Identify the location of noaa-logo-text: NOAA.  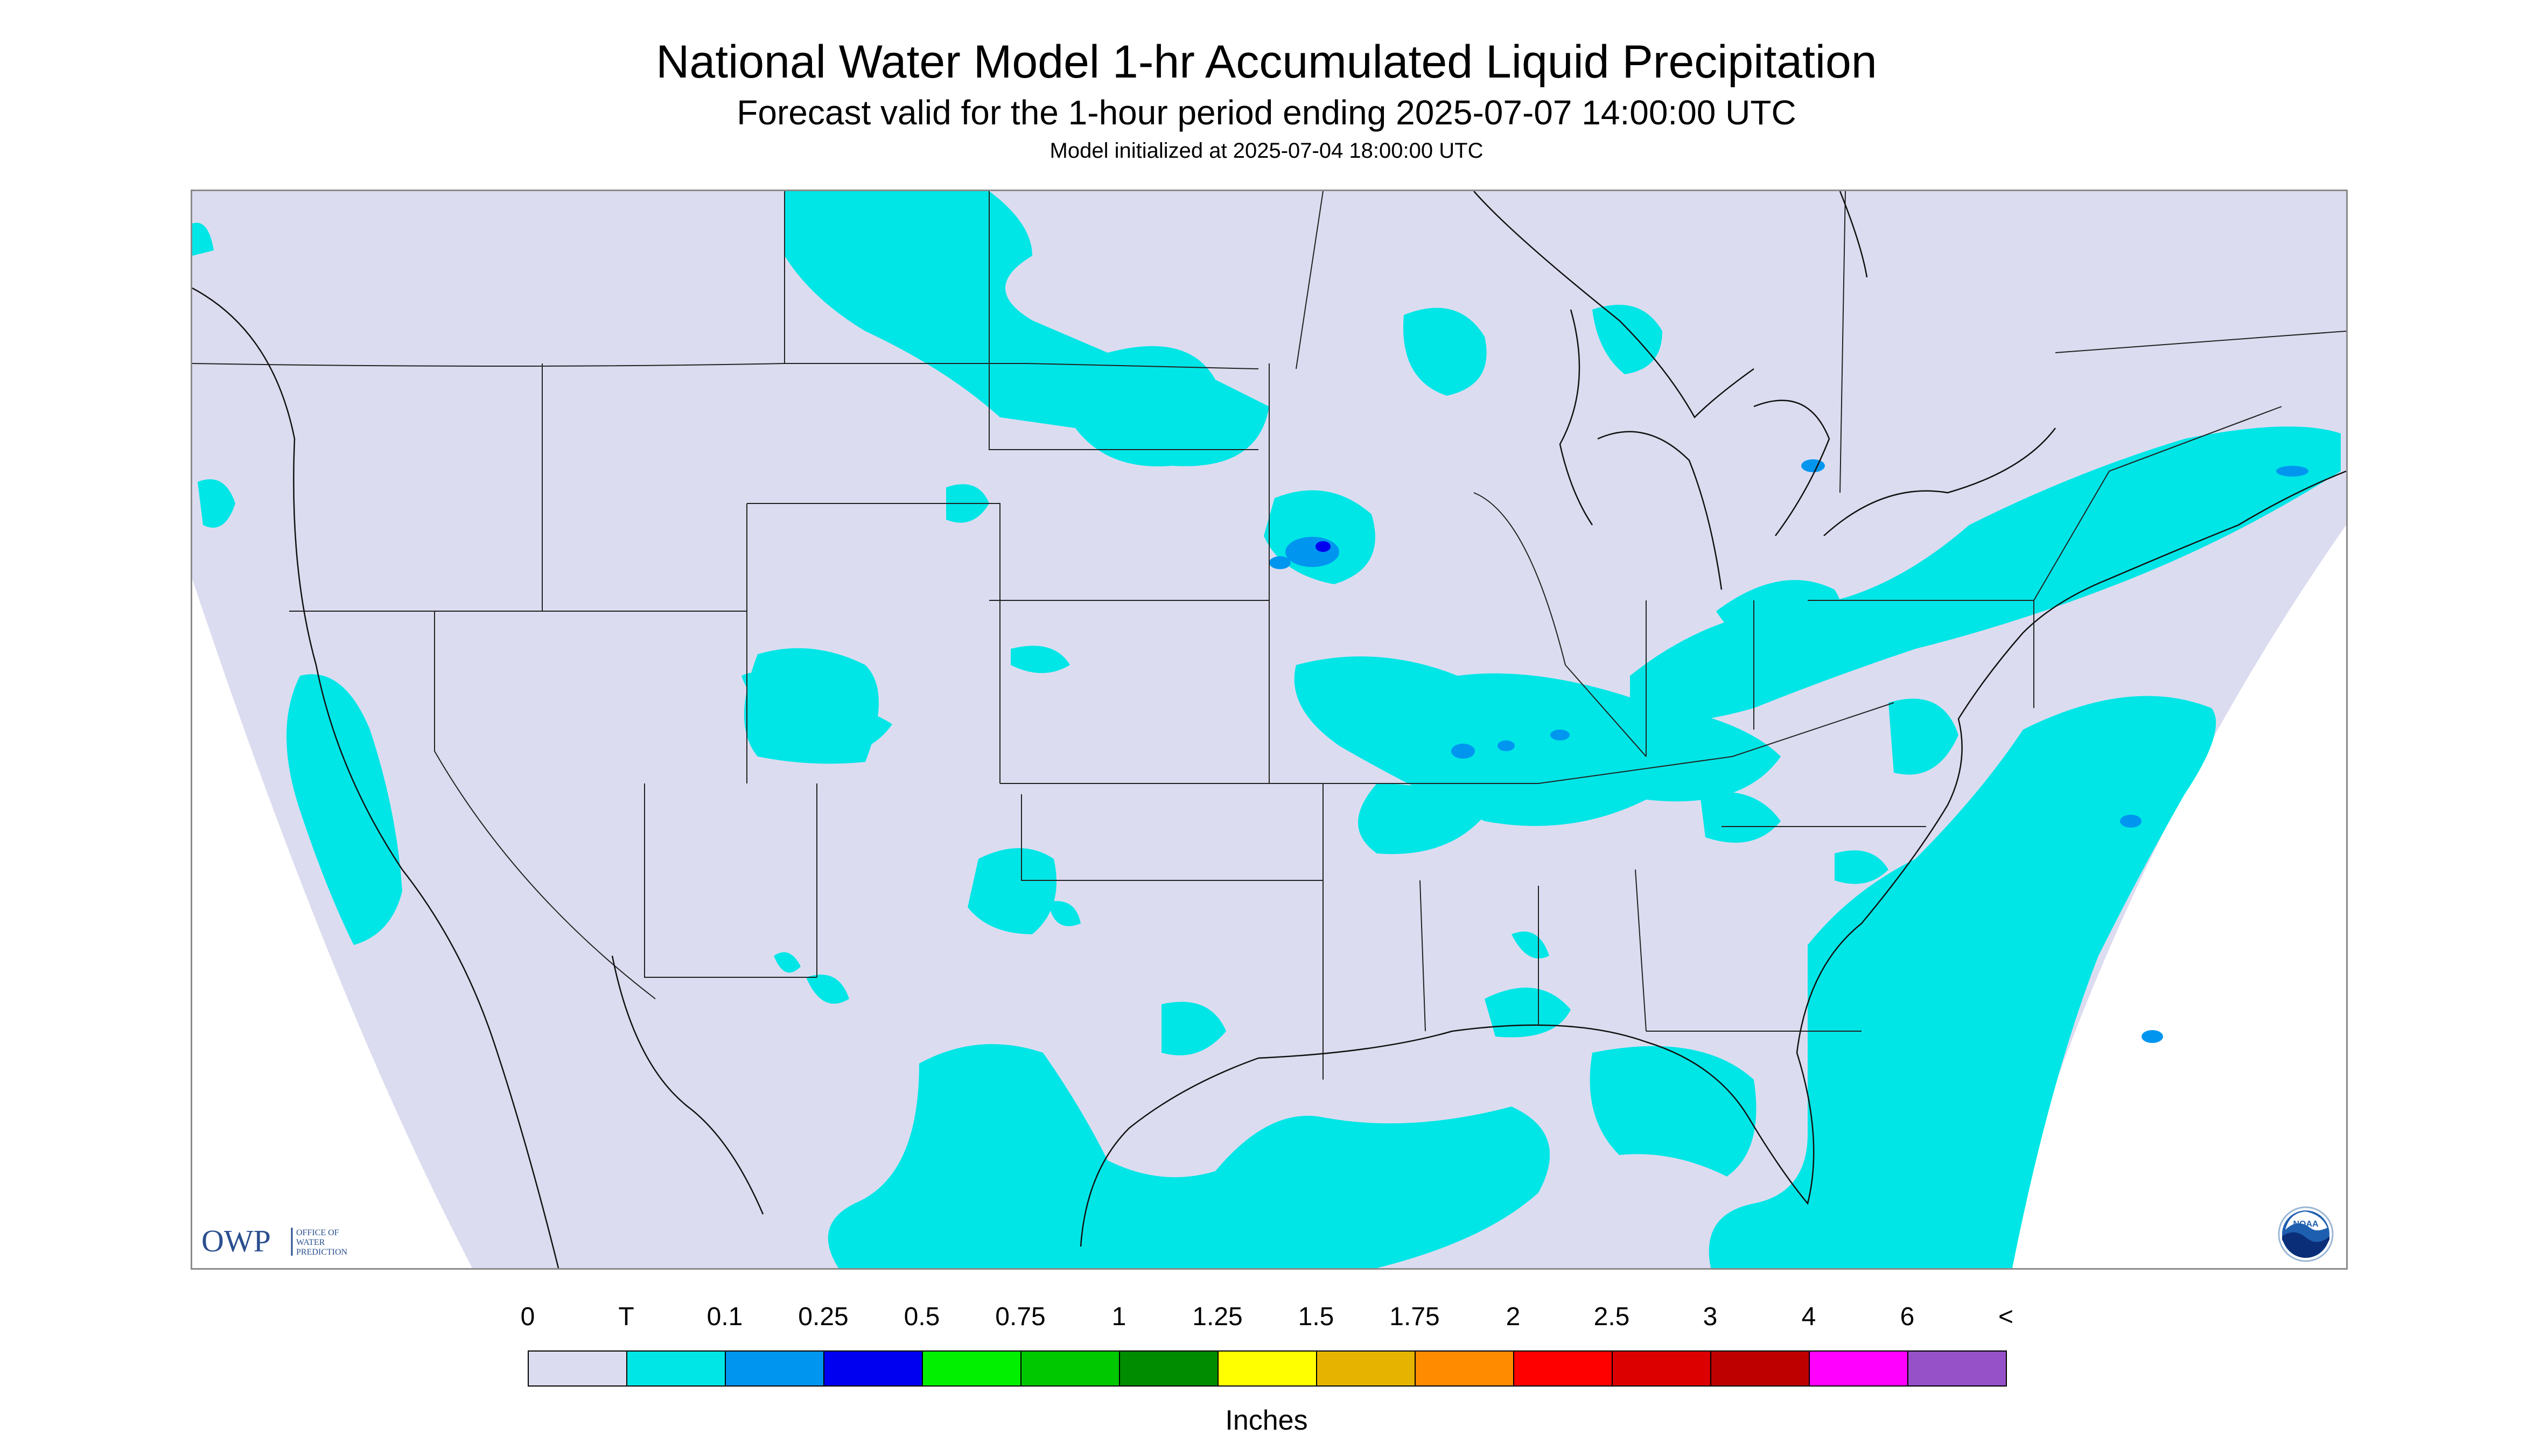
(2306, 1224).